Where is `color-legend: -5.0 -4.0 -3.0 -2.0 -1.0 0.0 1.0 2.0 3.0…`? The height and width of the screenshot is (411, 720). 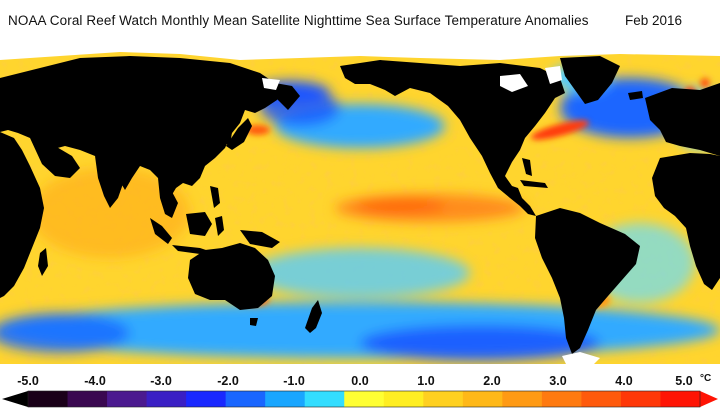
color-legend: -5.0 -4.0 -3.0 -2.0 -1.0 0.0 1.0 2.0 3.0… is located at coordinates (360, 391).